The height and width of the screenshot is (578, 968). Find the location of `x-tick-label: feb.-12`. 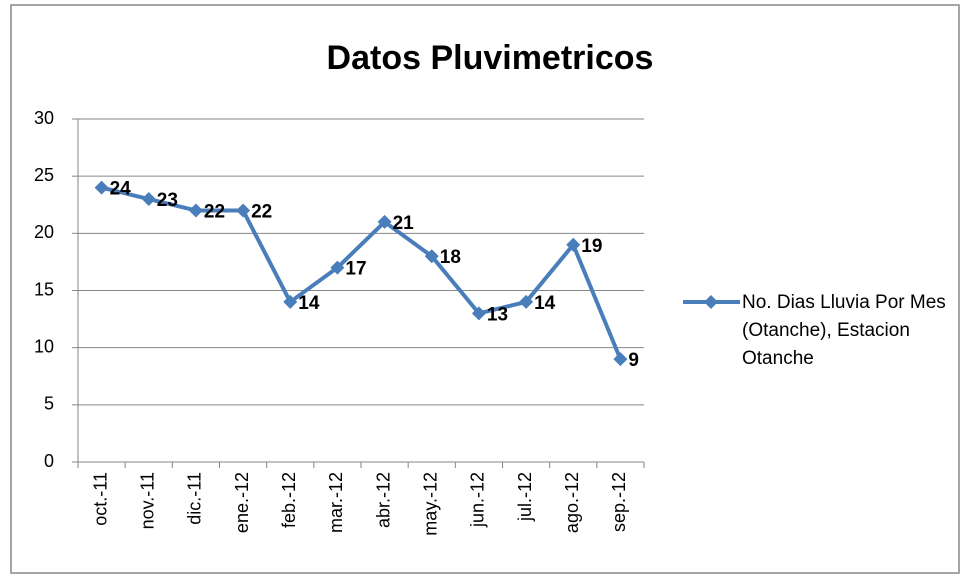

x-tick-label: feb.-12 is located at coordinates (289, 500).